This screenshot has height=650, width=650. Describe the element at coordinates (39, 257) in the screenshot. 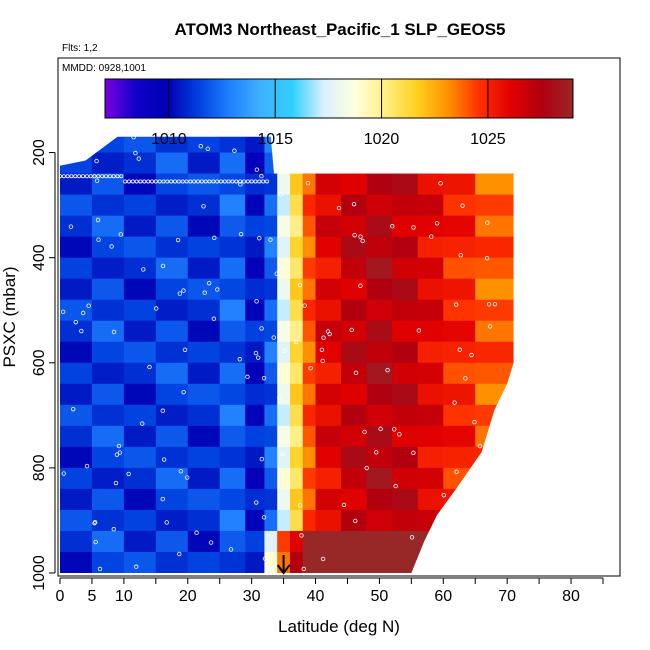

I see `y-tick-label: 400` at that location.